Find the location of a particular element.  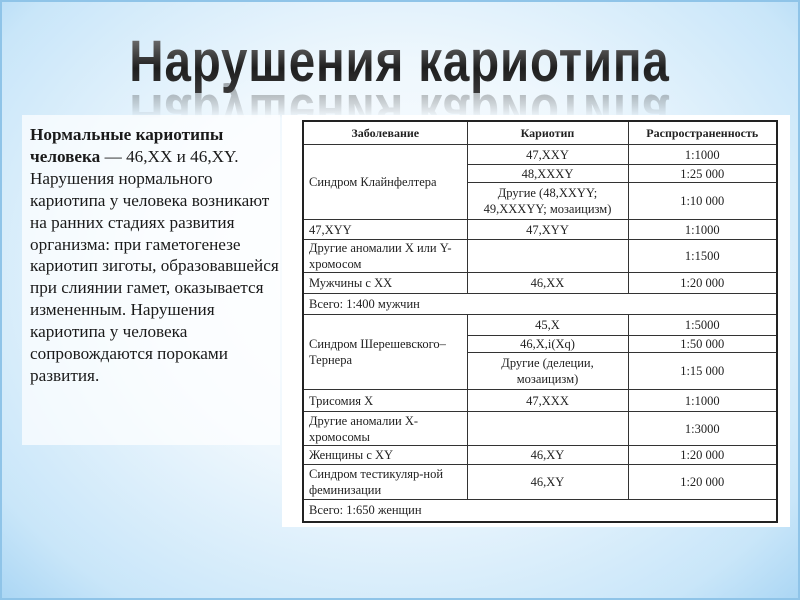

table-row-total: Всего: 1:650 женщин is located at coordinates (540, 510).